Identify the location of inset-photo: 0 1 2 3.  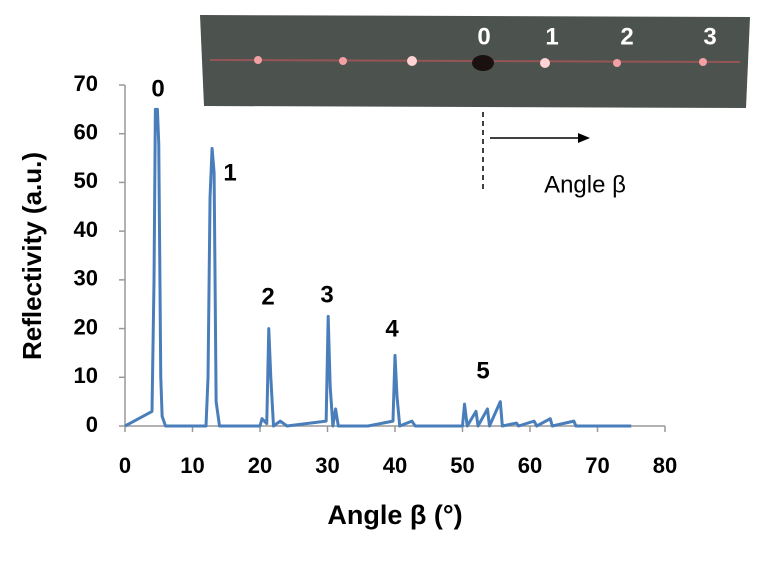
(475, 61).